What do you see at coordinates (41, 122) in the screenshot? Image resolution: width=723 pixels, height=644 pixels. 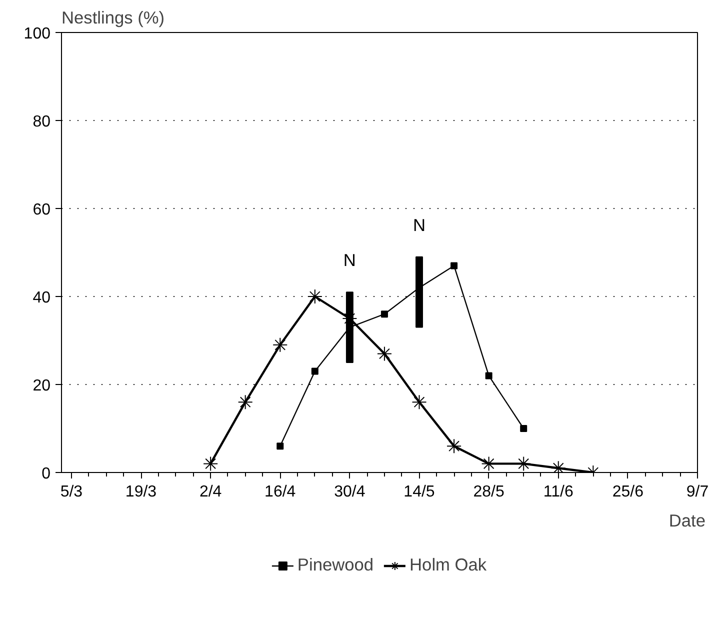 I see `y-tick-label: 80` at bounding box center [41, 122].